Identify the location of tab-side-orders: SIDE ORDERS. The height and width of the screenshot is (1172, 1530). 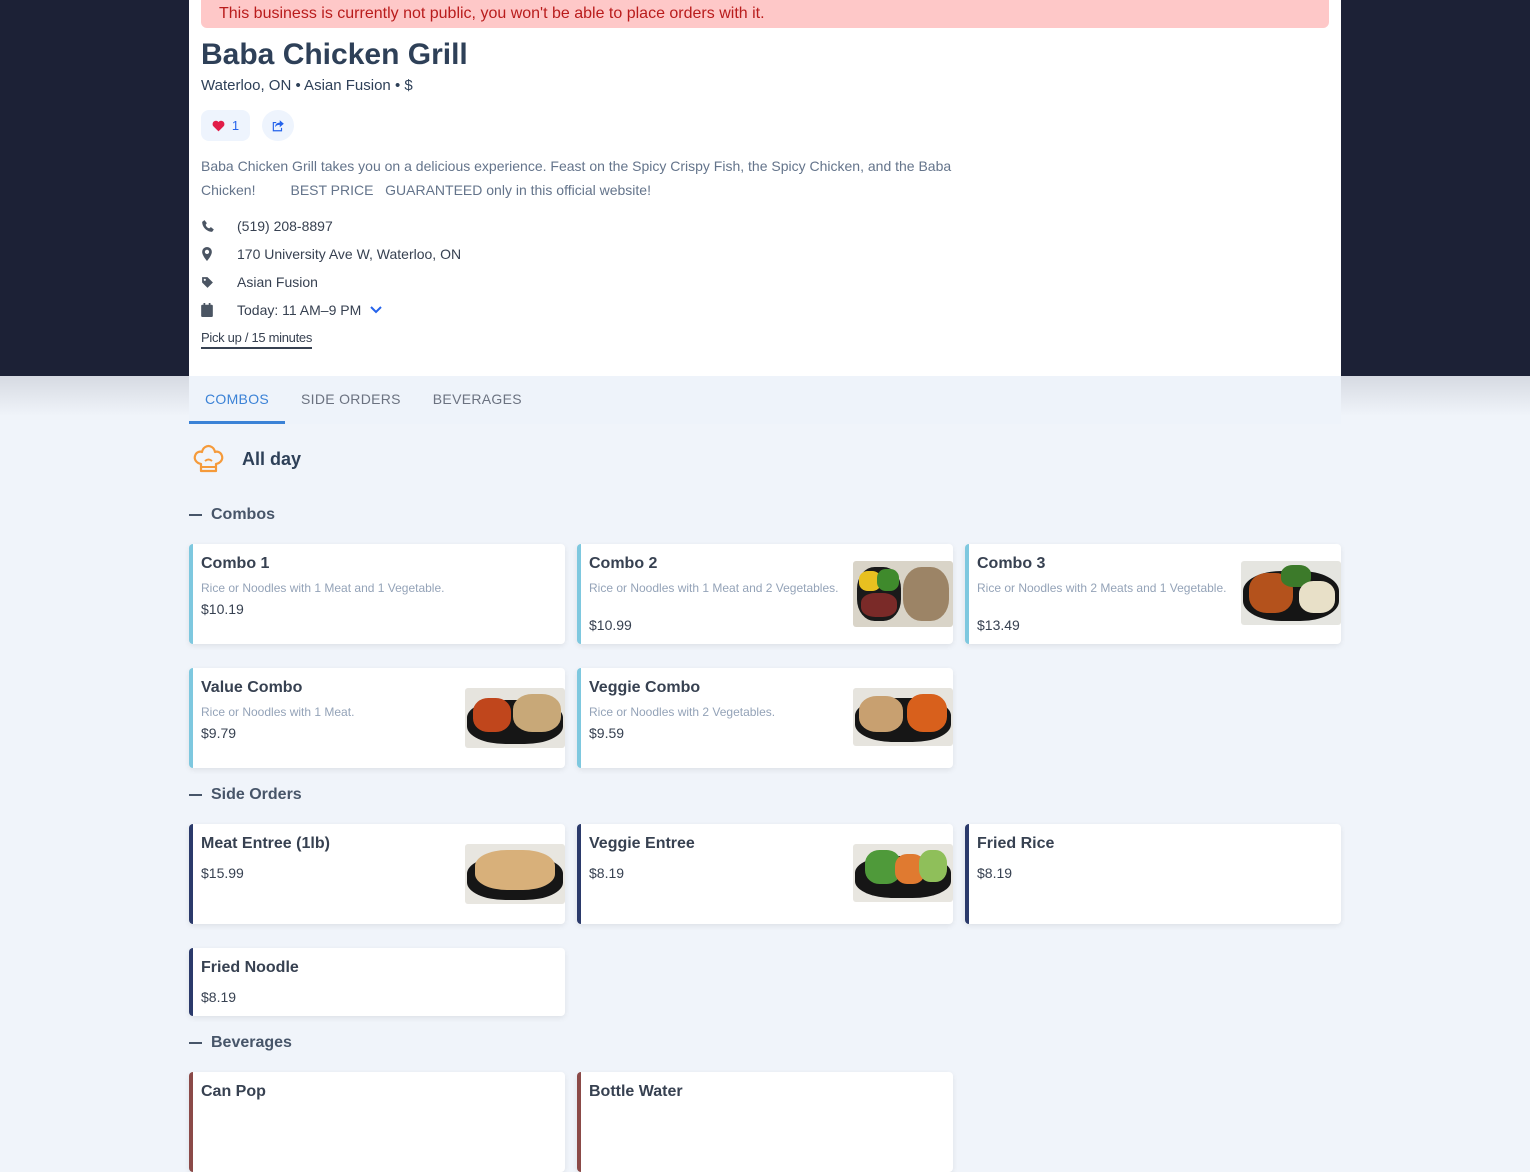
(351, 399).